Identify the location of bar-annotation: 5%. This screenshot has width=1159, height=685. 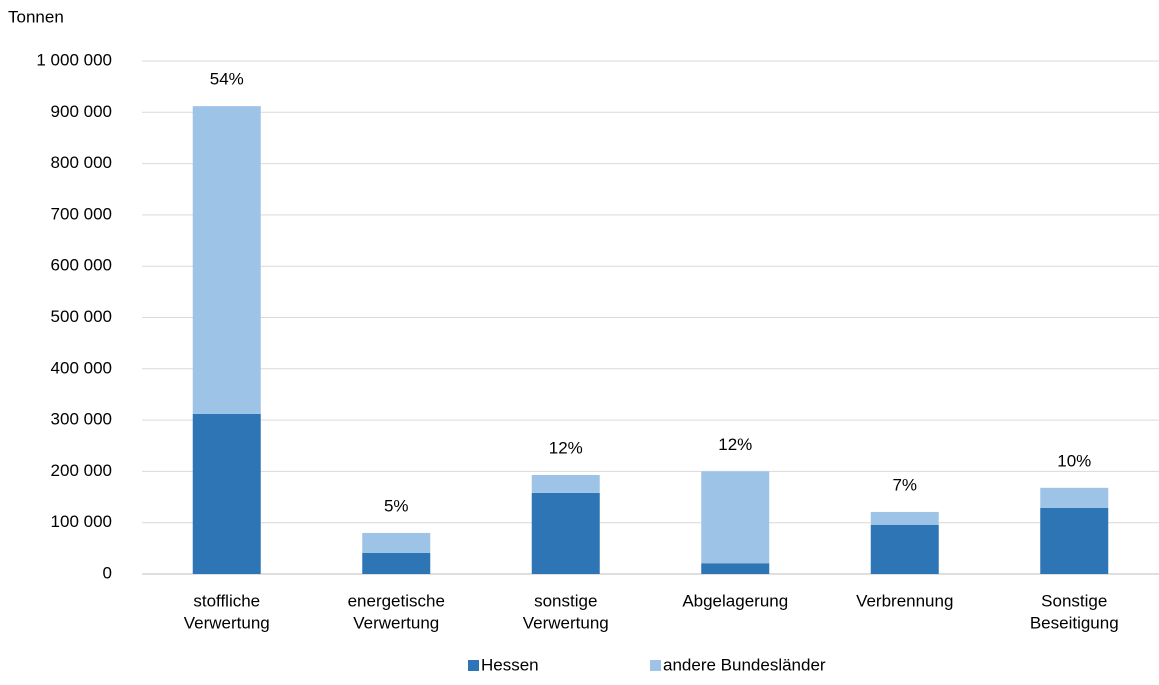
(396, 505).